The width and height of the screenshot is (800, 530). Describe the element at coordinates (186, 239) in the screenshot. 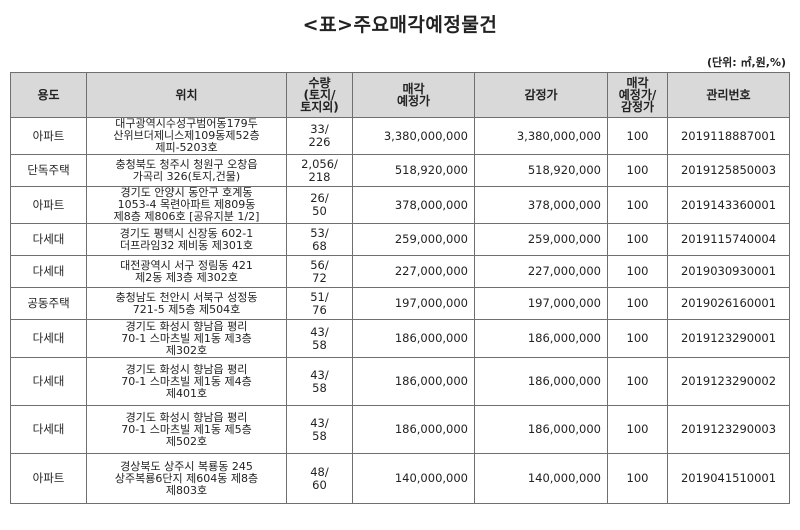

I see `cell-location: 경기도 평택시 신장동 602-1 더프라임32 제비동 제301호` at that location.